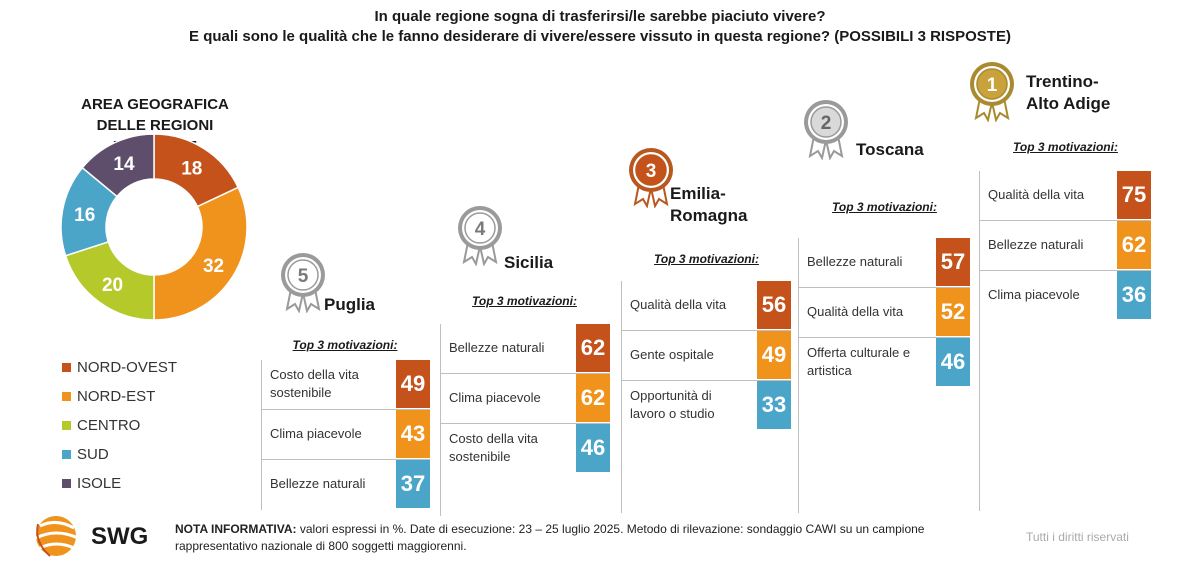 This screenshot has width=1200, height=569. I want to click on region-name-line-1: Puglia, so click(350, 304).